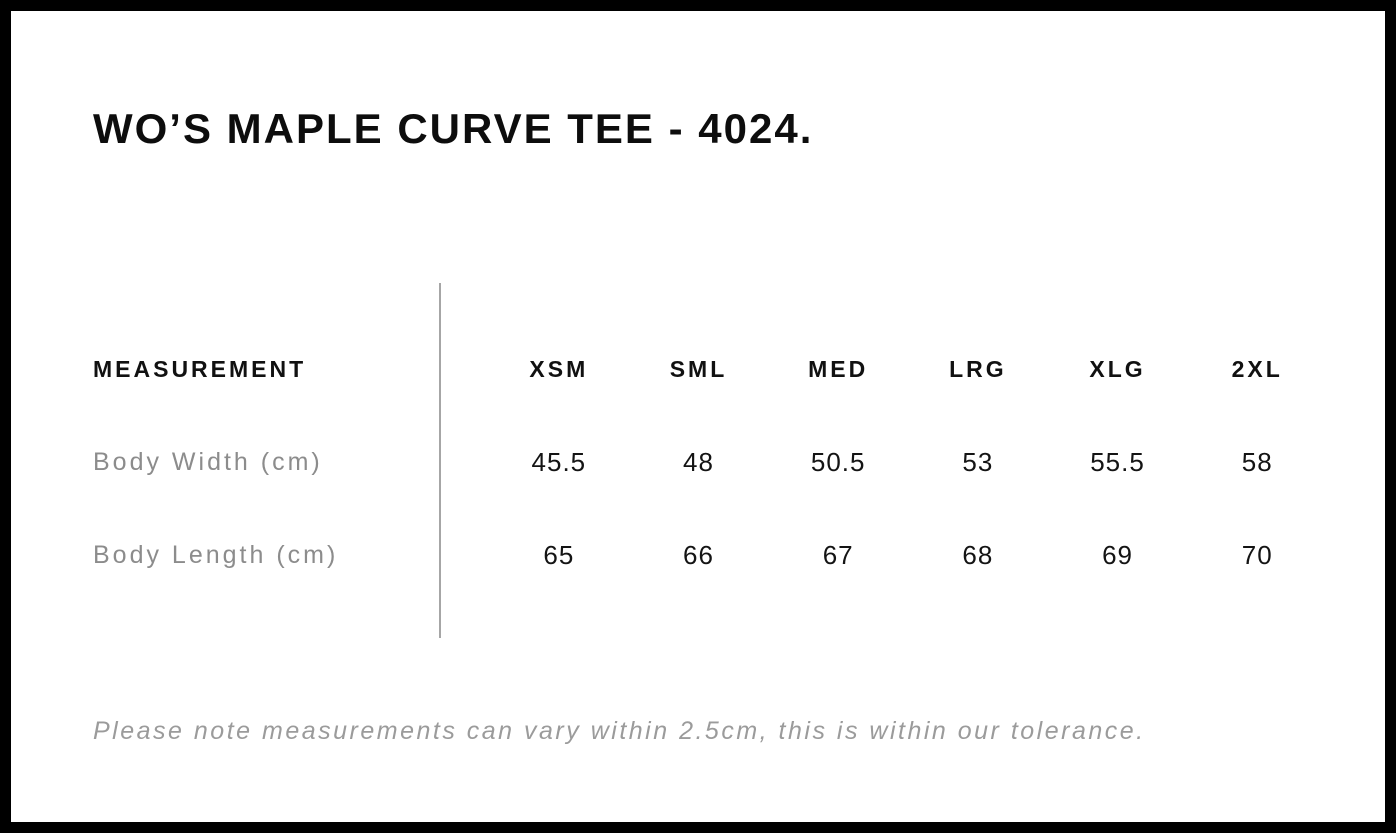  I want to click on measurement-value: 45.5, so click(559, 462).